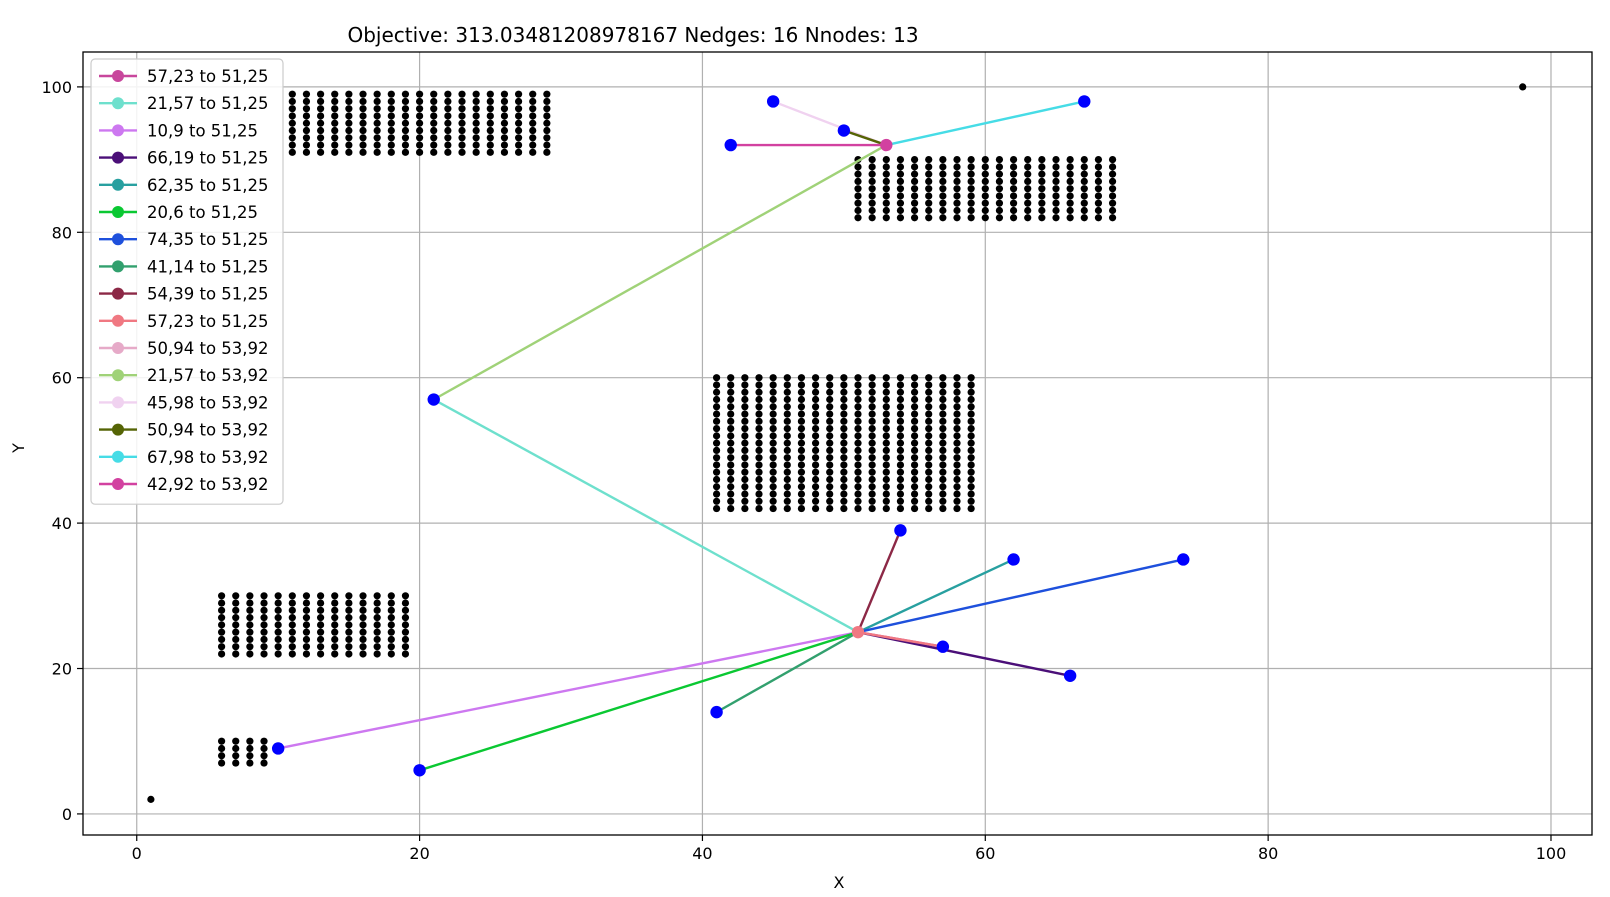 This screenshot has width=1610, height=897. I want to click on legend-entry: 21,57 to 53,92, so click(184, 375).